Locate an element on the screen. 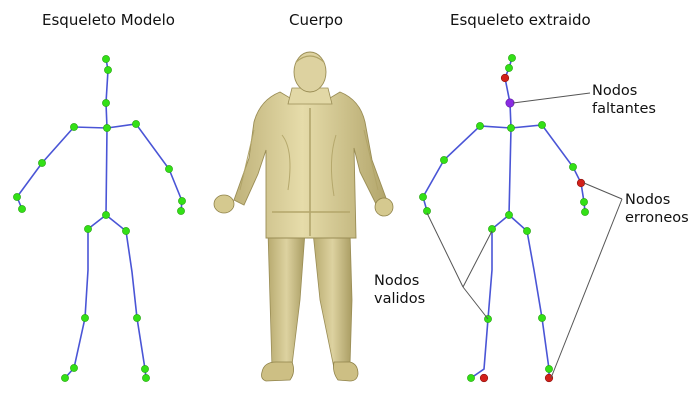 The width and height of the screenshot is (700, 400). valid-nodes-label-line2: validos is located at coordinates (400, 299).